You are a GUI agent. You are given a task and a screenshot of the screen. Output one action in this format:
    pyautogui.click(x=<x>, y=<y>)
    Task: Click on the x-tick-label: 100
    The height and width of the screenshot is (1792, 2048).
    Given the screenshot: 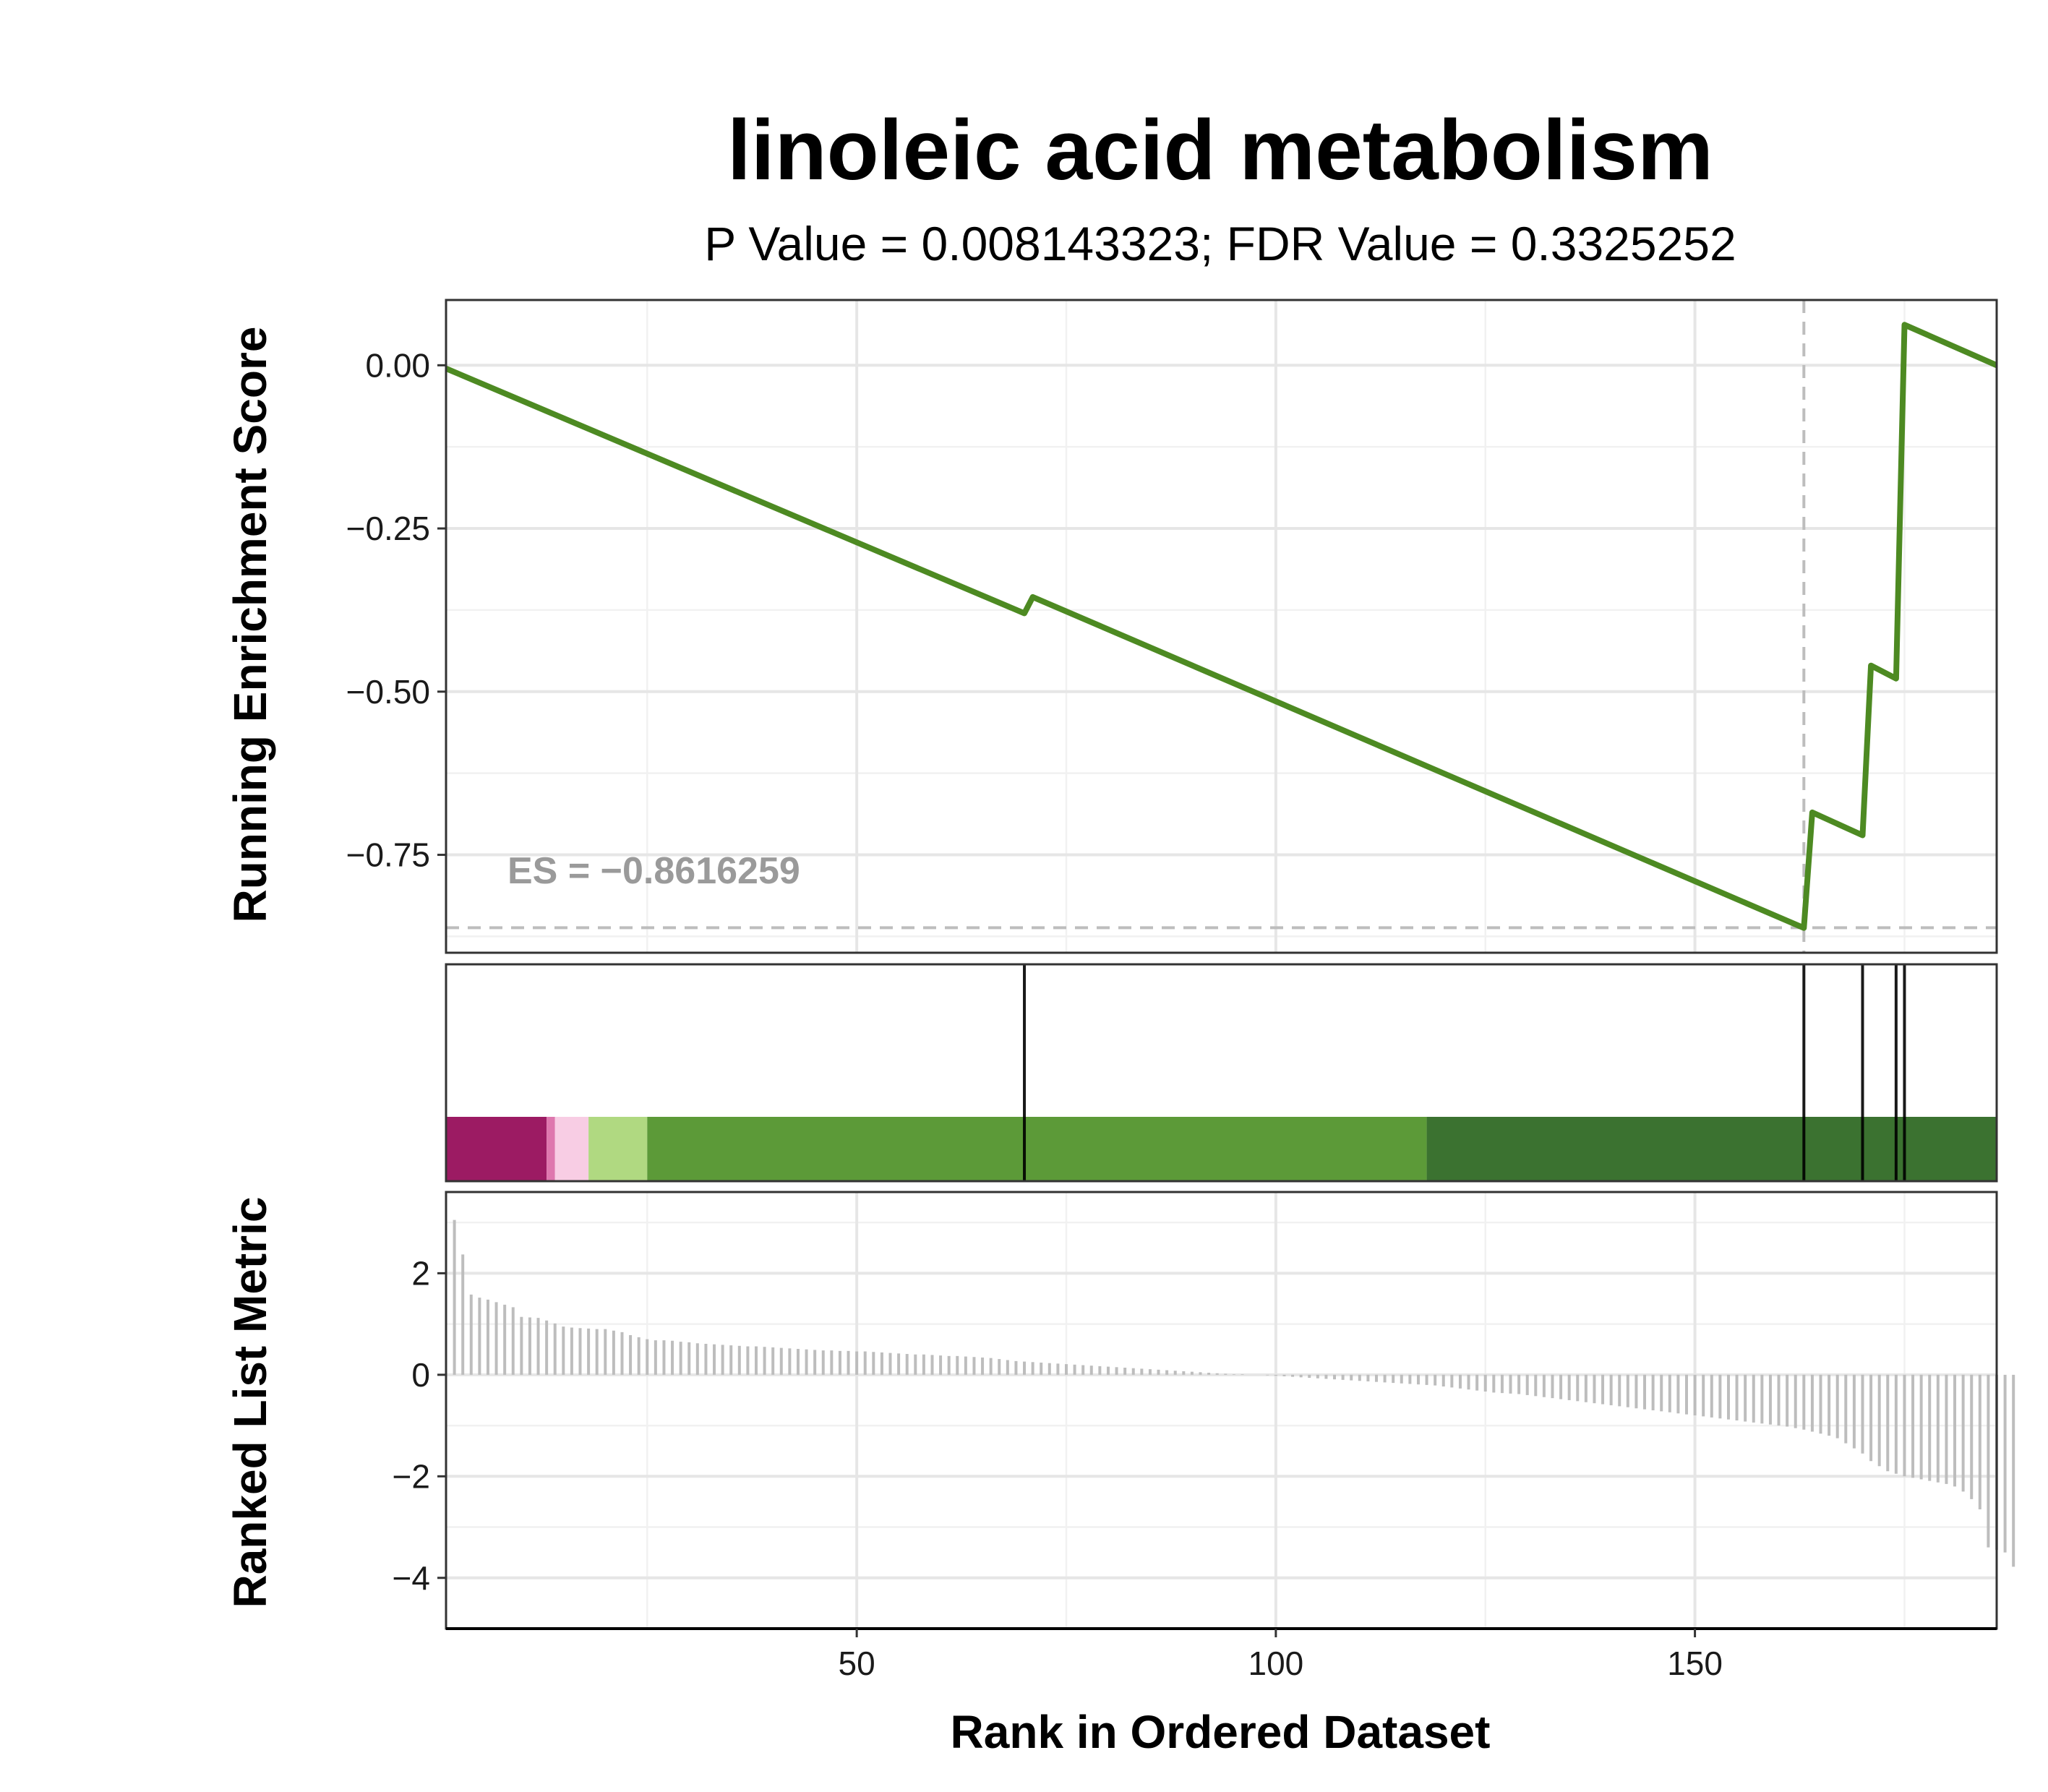 What is the action you would take?
    pyautogui.click(x=1275, y=1663)
    